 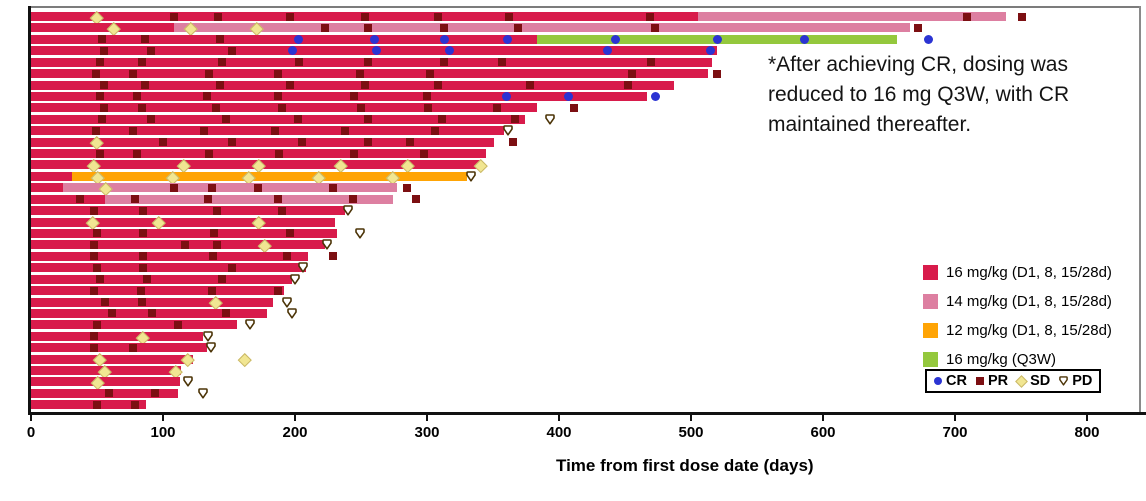 I want to click on response-legend-label: SD, so click(x=1040, y=381).